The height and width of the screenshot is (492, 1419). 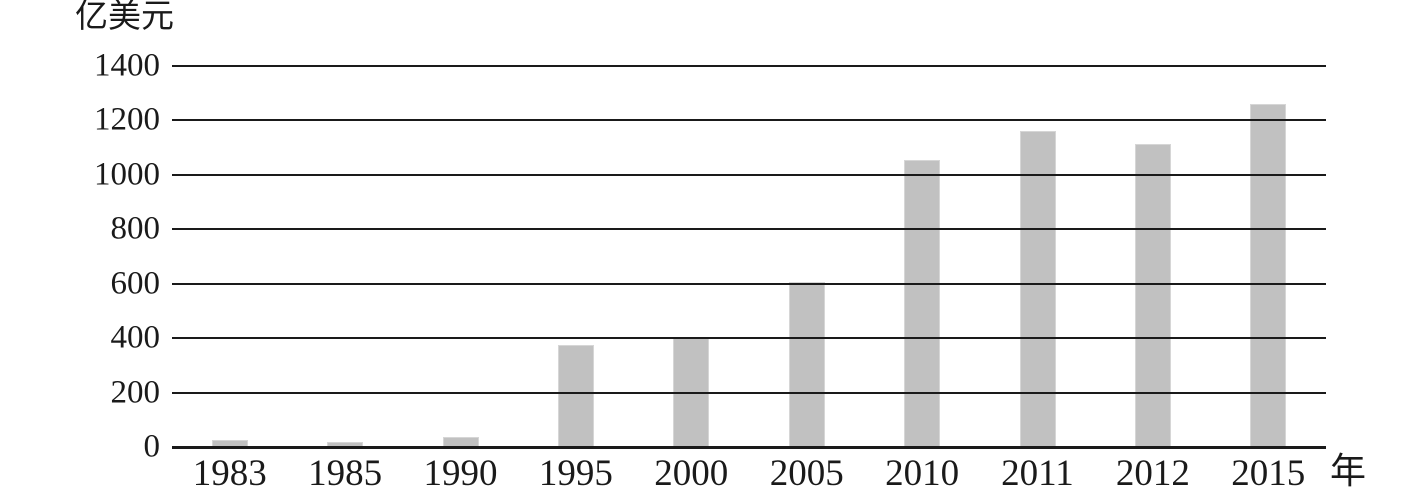 I want to click on y-tick-label: 1000, so click(x=127, y=174).